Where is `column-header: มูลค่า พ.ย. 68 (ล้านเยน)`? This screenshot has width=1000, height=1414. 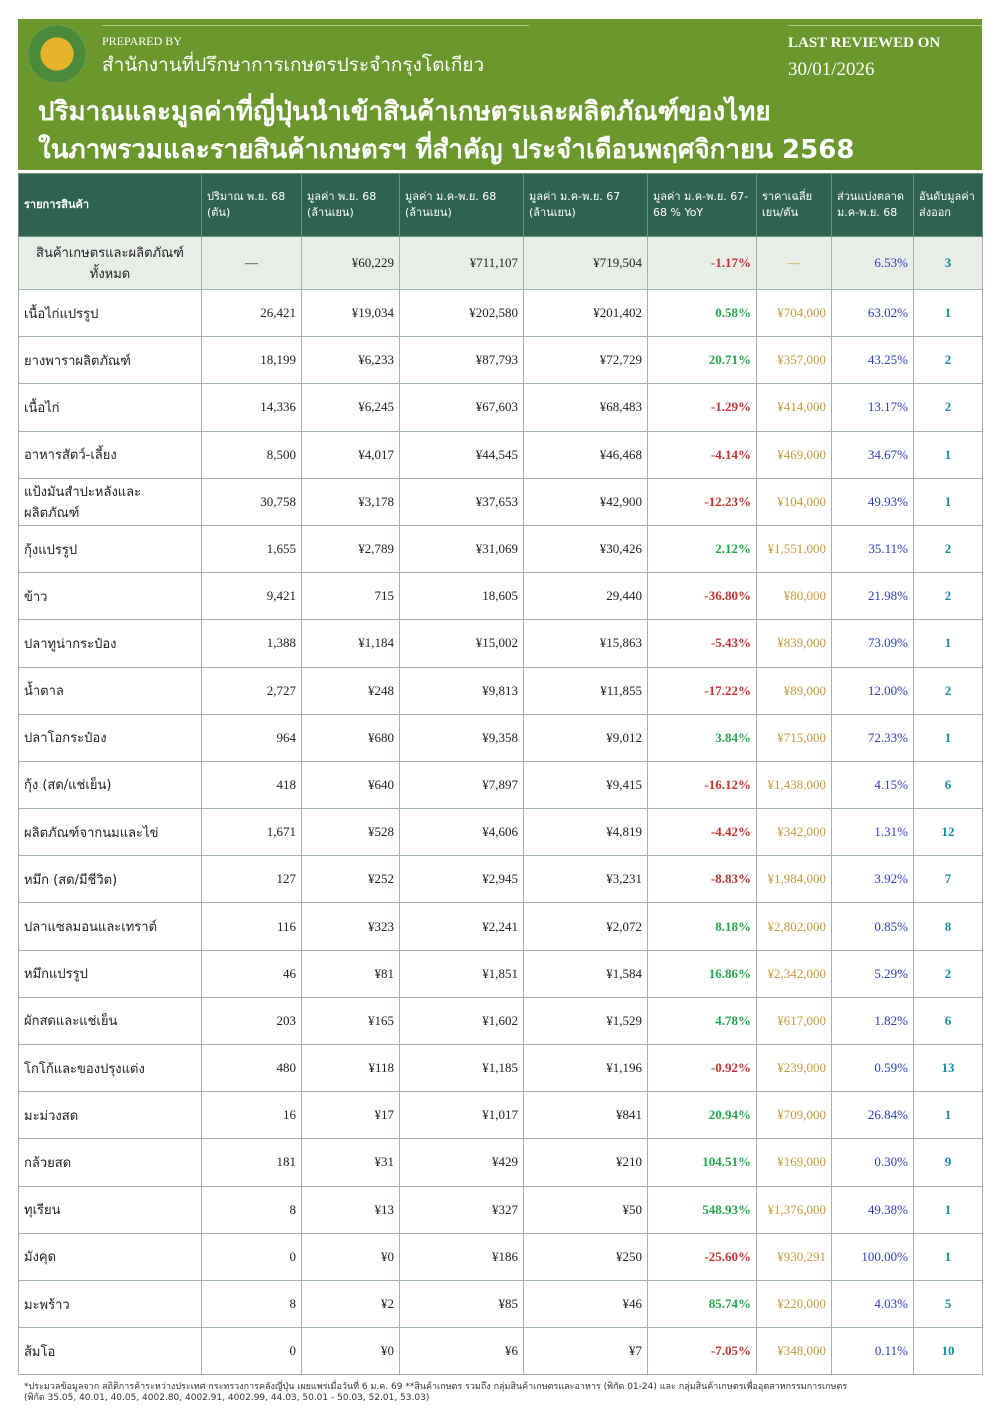 column-header: มูลค่า พ.ย. 68 (ล้านเยน) is located at coordinates (350, 205).